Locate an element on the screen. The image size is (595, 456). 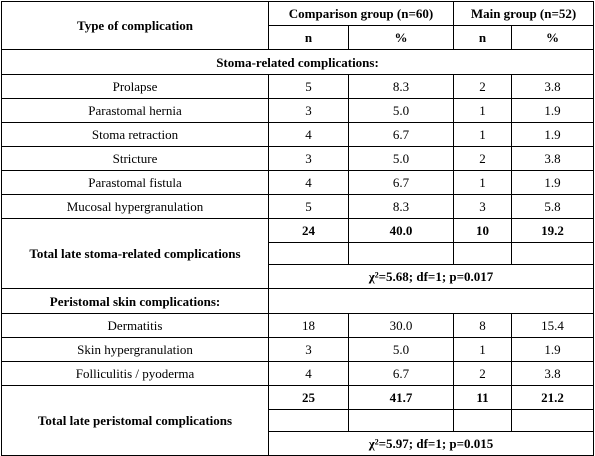
header-main-group: Main group (n=52) is located at coordinates (524, 13).